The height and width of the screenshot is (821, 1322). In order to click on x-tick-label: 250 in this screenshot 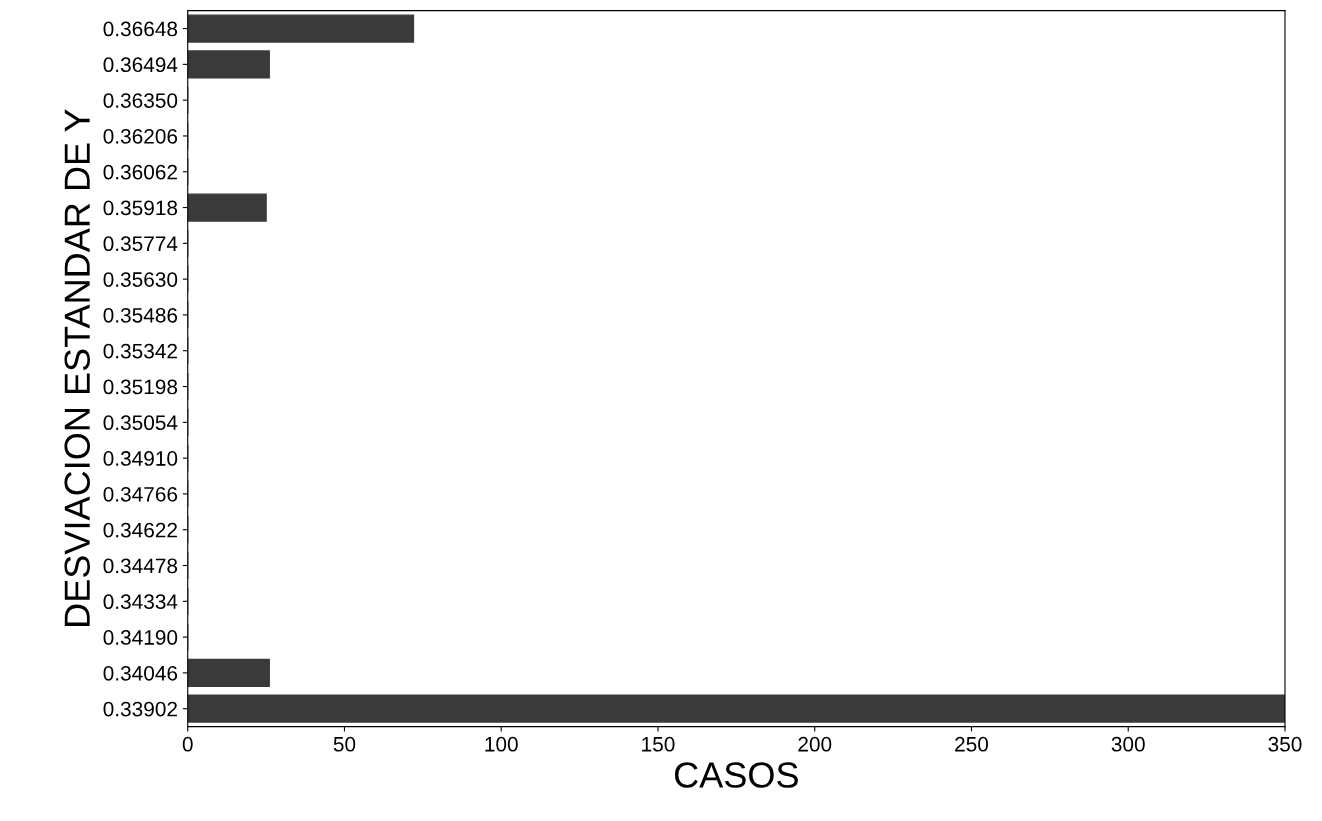, I will do `click(972, 744)`.